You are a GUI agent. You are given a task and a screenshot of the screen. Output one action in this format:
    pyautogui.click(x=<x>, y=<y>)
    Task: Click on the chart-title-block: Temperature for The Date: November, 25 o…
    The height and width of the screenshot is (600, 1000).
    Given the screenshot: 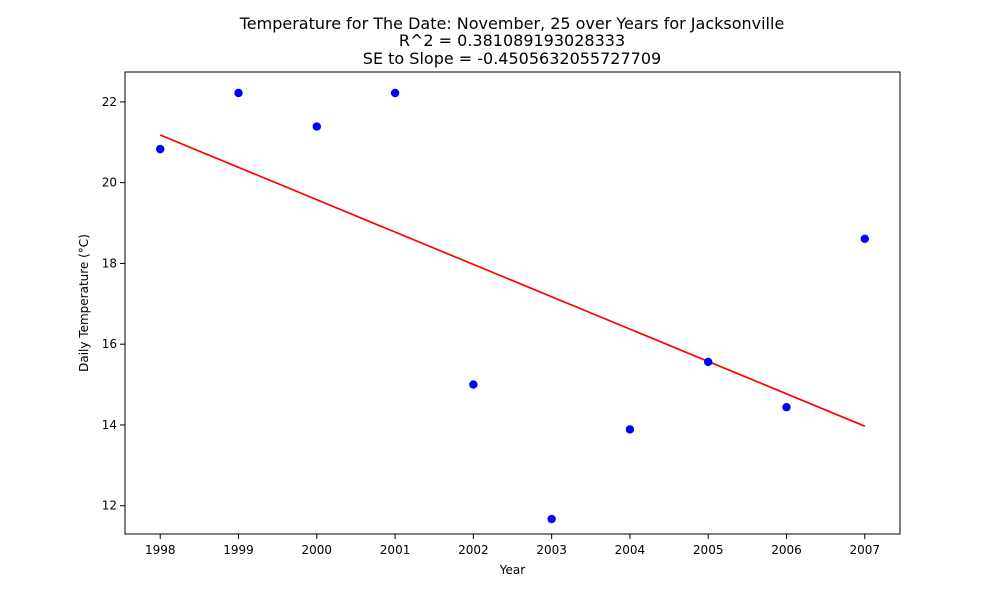 What is the action you would take?
    pyautogui.click(x=512, y=41)
    